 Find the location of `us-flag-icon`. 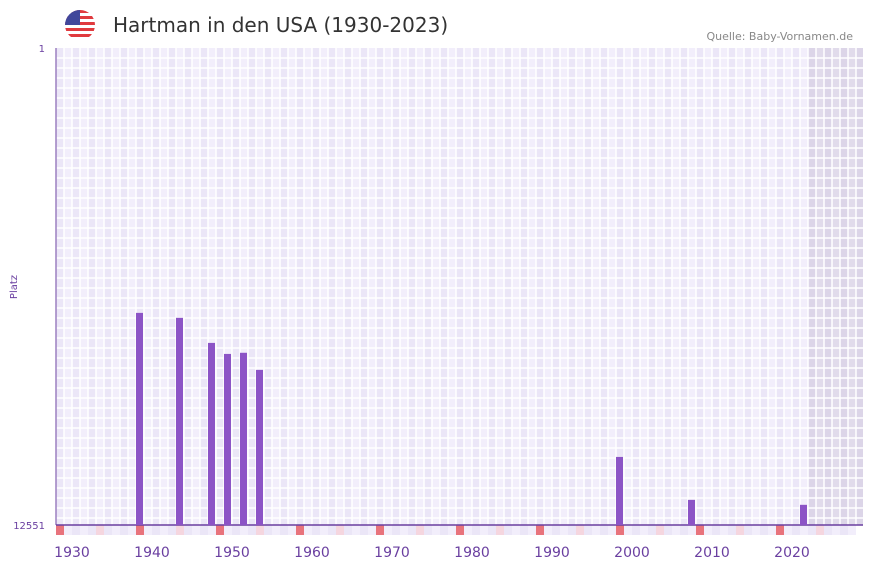

us-flag-icon is located at coordinates (80, 25).